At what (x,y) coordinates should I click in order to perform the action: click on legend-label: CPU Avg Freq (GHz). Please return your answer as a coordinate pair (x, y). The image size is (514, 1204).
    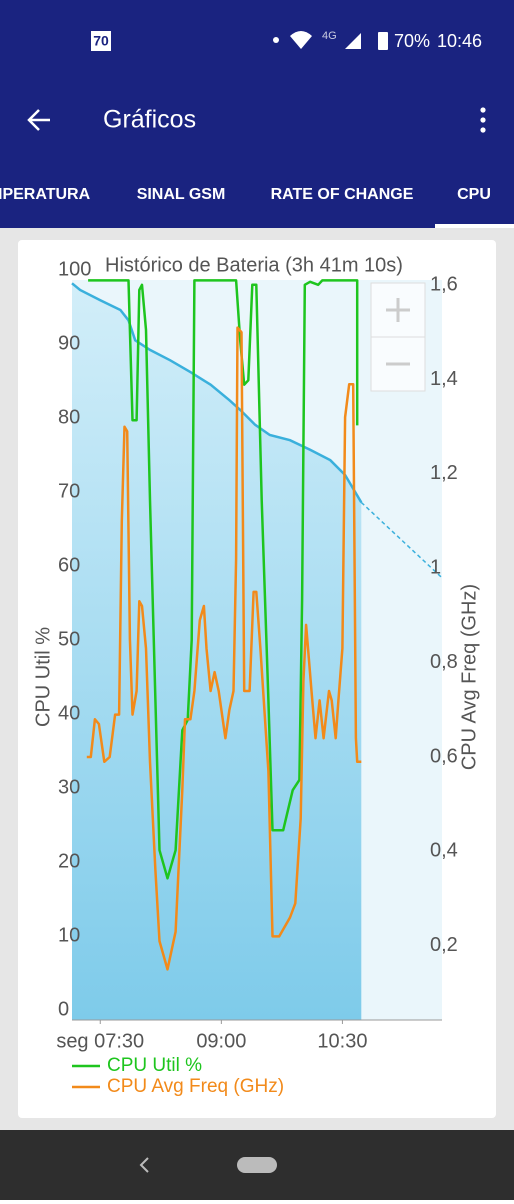
    Looking at the image, I should click on (195, 1086).